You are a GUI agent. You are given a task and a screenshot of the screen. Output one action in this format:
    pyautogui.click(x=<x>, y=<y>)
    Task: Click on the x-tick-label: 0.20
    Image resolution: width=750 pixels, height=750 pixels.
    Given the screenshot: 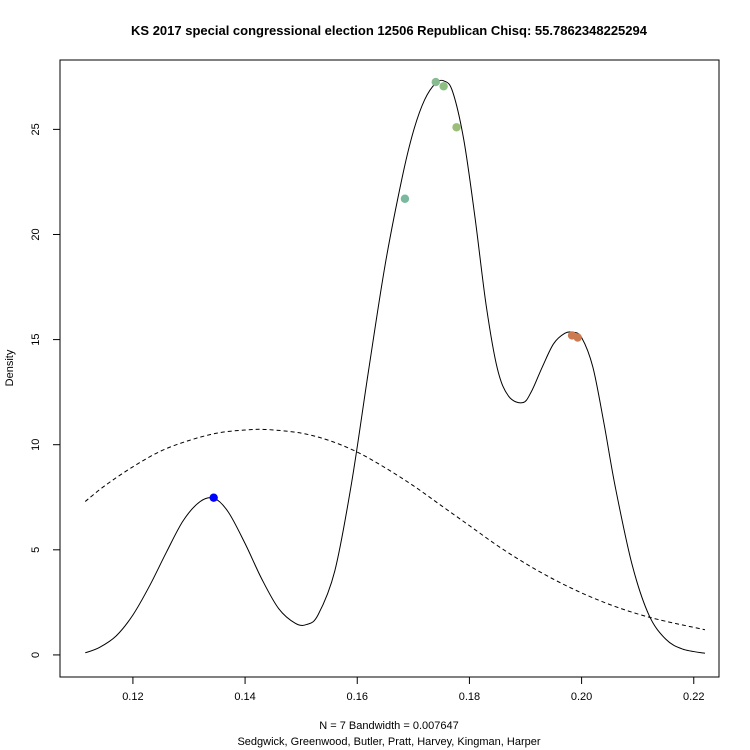 What is the action you would take?
    pyautogui.click(x=581, y=697)
    